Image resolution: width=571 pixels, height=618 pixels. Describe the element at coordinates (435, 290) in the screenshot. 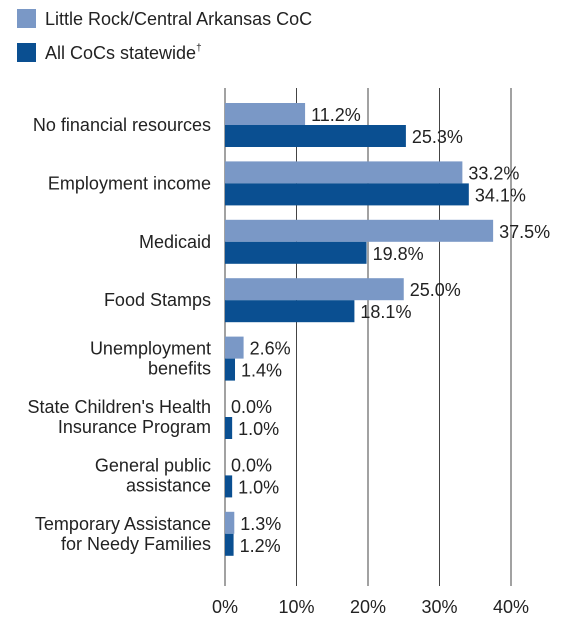

I see `data-label-series-a: 25.0%` at that location.